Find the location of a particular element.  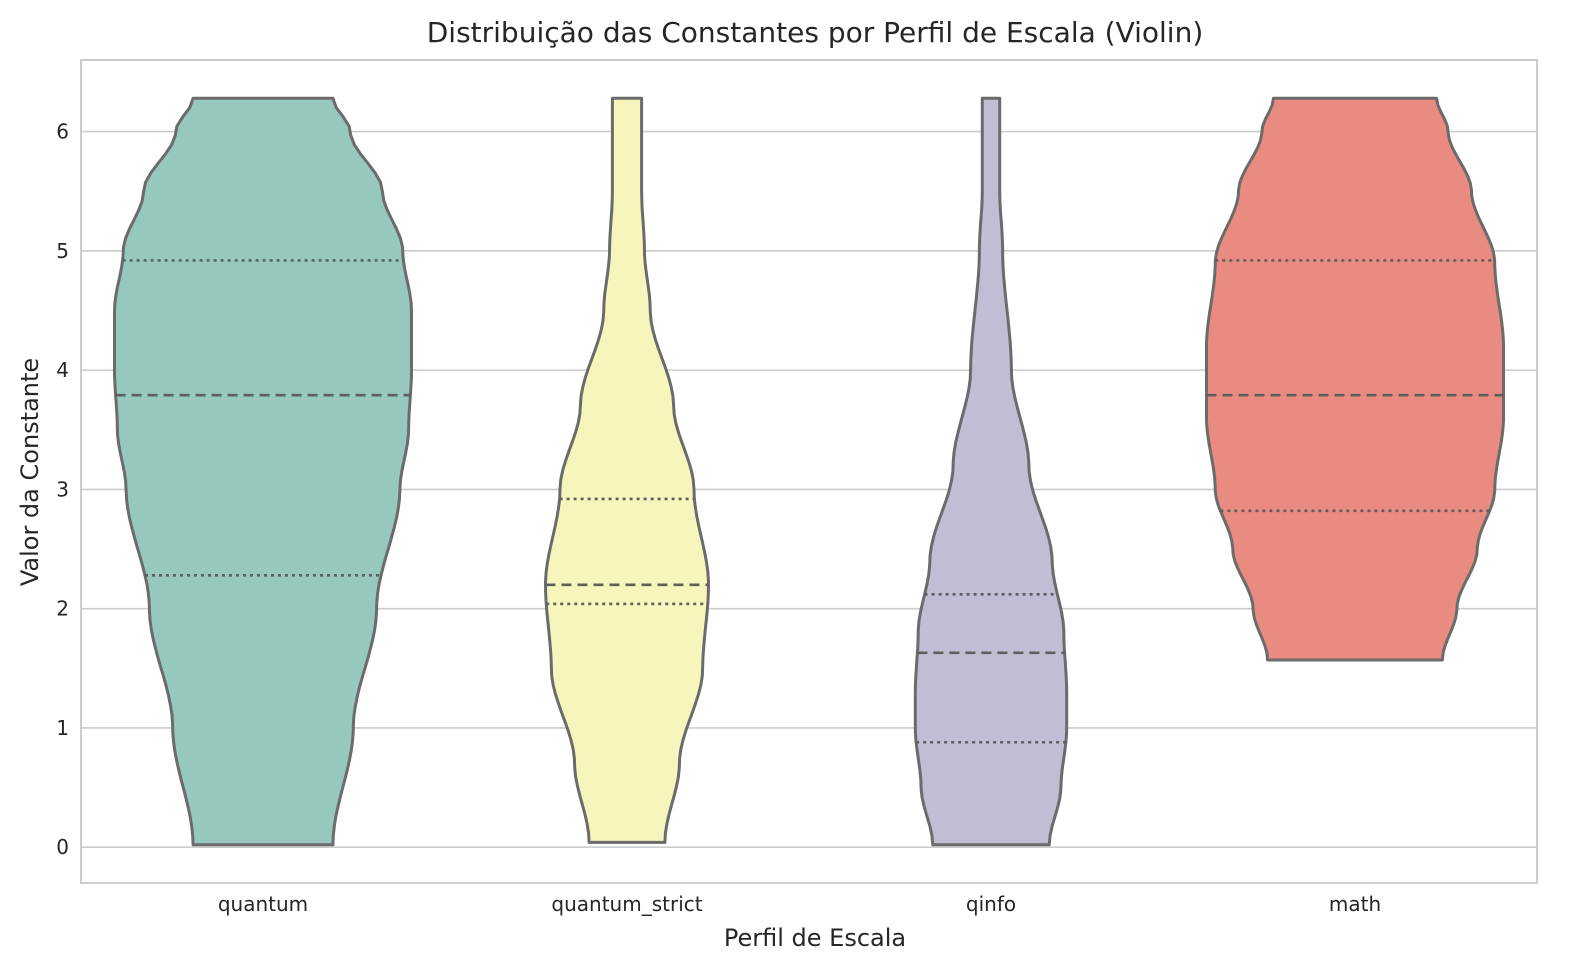

x-tick-label: math is located at coordinates (1355, 904).